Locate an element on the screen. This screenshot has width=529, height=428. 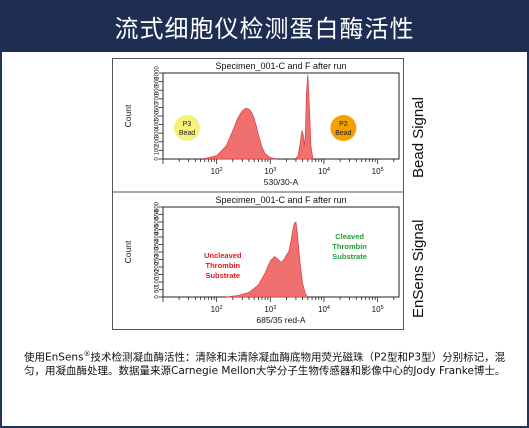
p3-bead-marker is located at coordinates (186, 128).